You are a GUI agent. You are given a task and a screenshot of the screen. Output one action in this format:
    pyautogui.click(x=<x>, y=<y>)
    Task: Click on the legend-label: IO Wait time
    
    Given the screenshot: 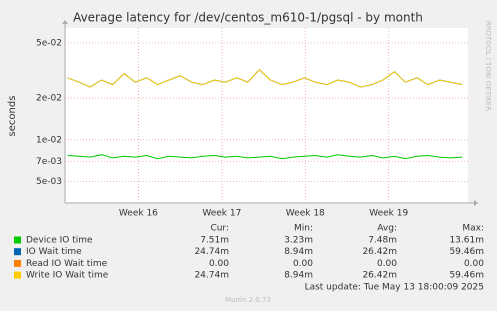 What is the action you would take?
    pyautogui.click(x=54, y=252)
    